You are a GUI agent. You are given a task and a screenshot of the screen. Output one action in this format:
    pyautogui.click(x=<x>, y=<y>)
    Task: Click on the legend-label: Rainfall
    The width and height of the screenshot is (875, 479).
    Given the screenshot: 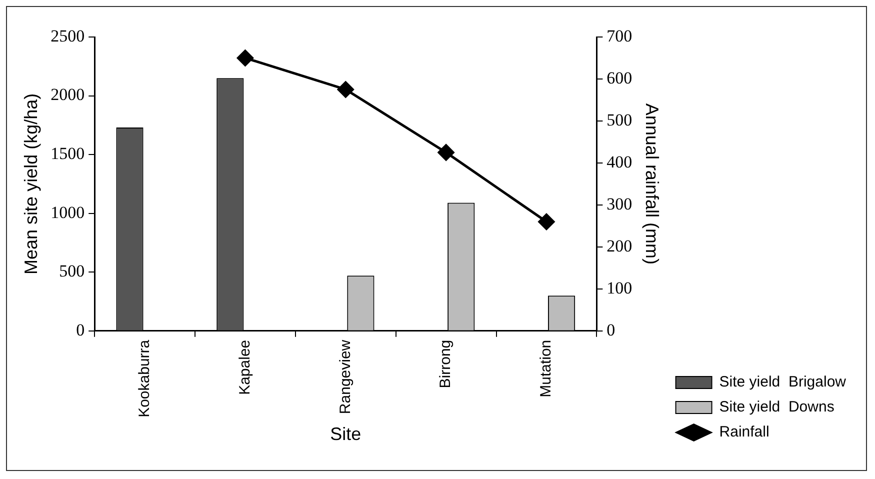 What is the action you would take?
    pyautogui.click(x=744, y=432)
    